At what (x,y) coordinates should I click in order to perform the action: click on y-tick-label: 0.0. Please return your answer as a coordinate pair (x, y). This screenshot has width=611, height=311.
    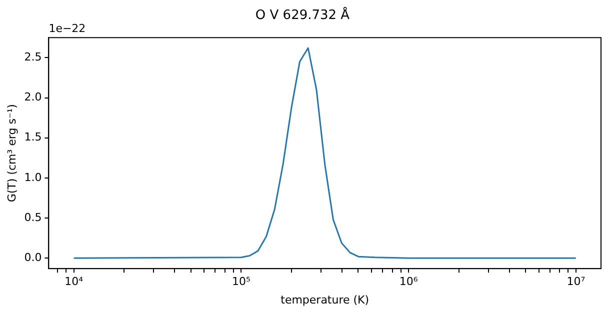
    Looking at the image, I should click on (33, 257).